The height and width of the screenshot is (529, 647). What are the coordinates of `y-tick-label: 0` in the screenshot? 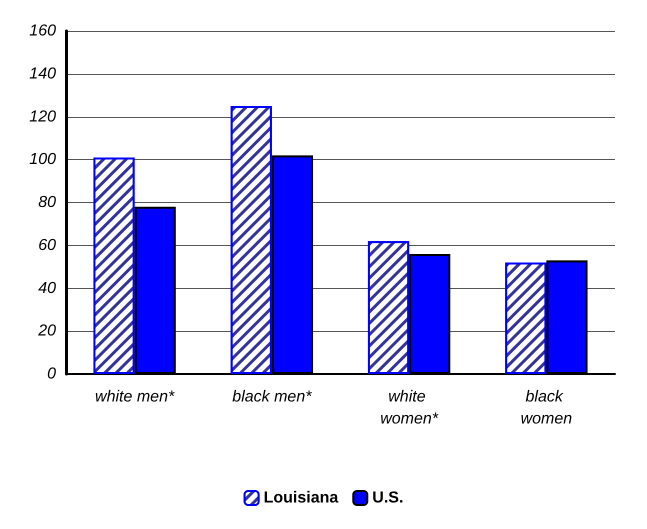 It's located at (51, 374).